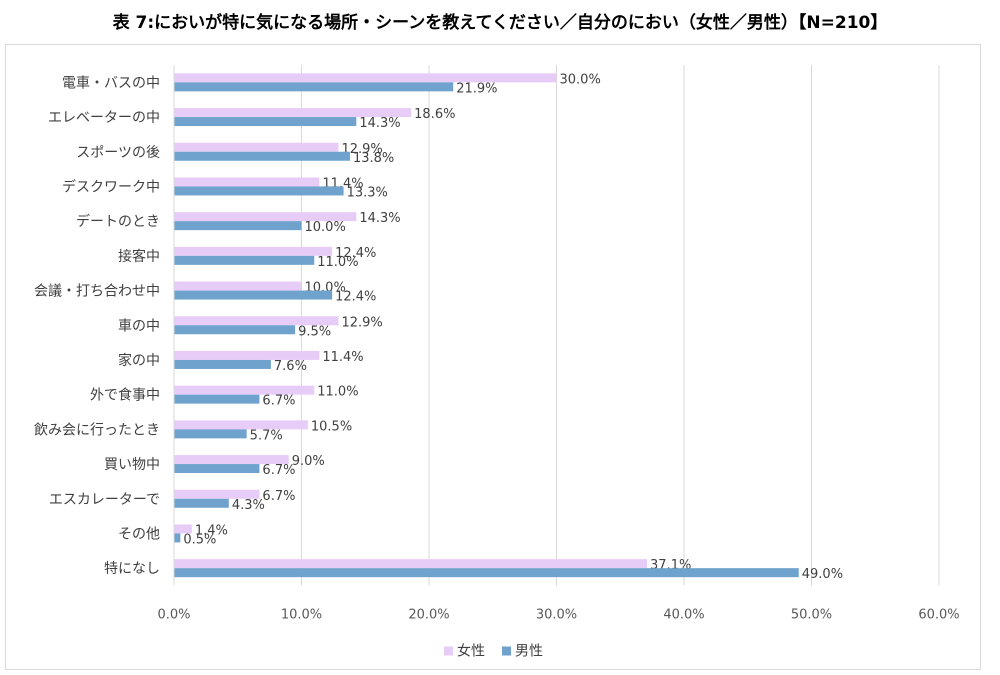 The height and width of the screenshot is (675, 1000). I want to click on x-tick-label: 50.0%, so click(811, 615).